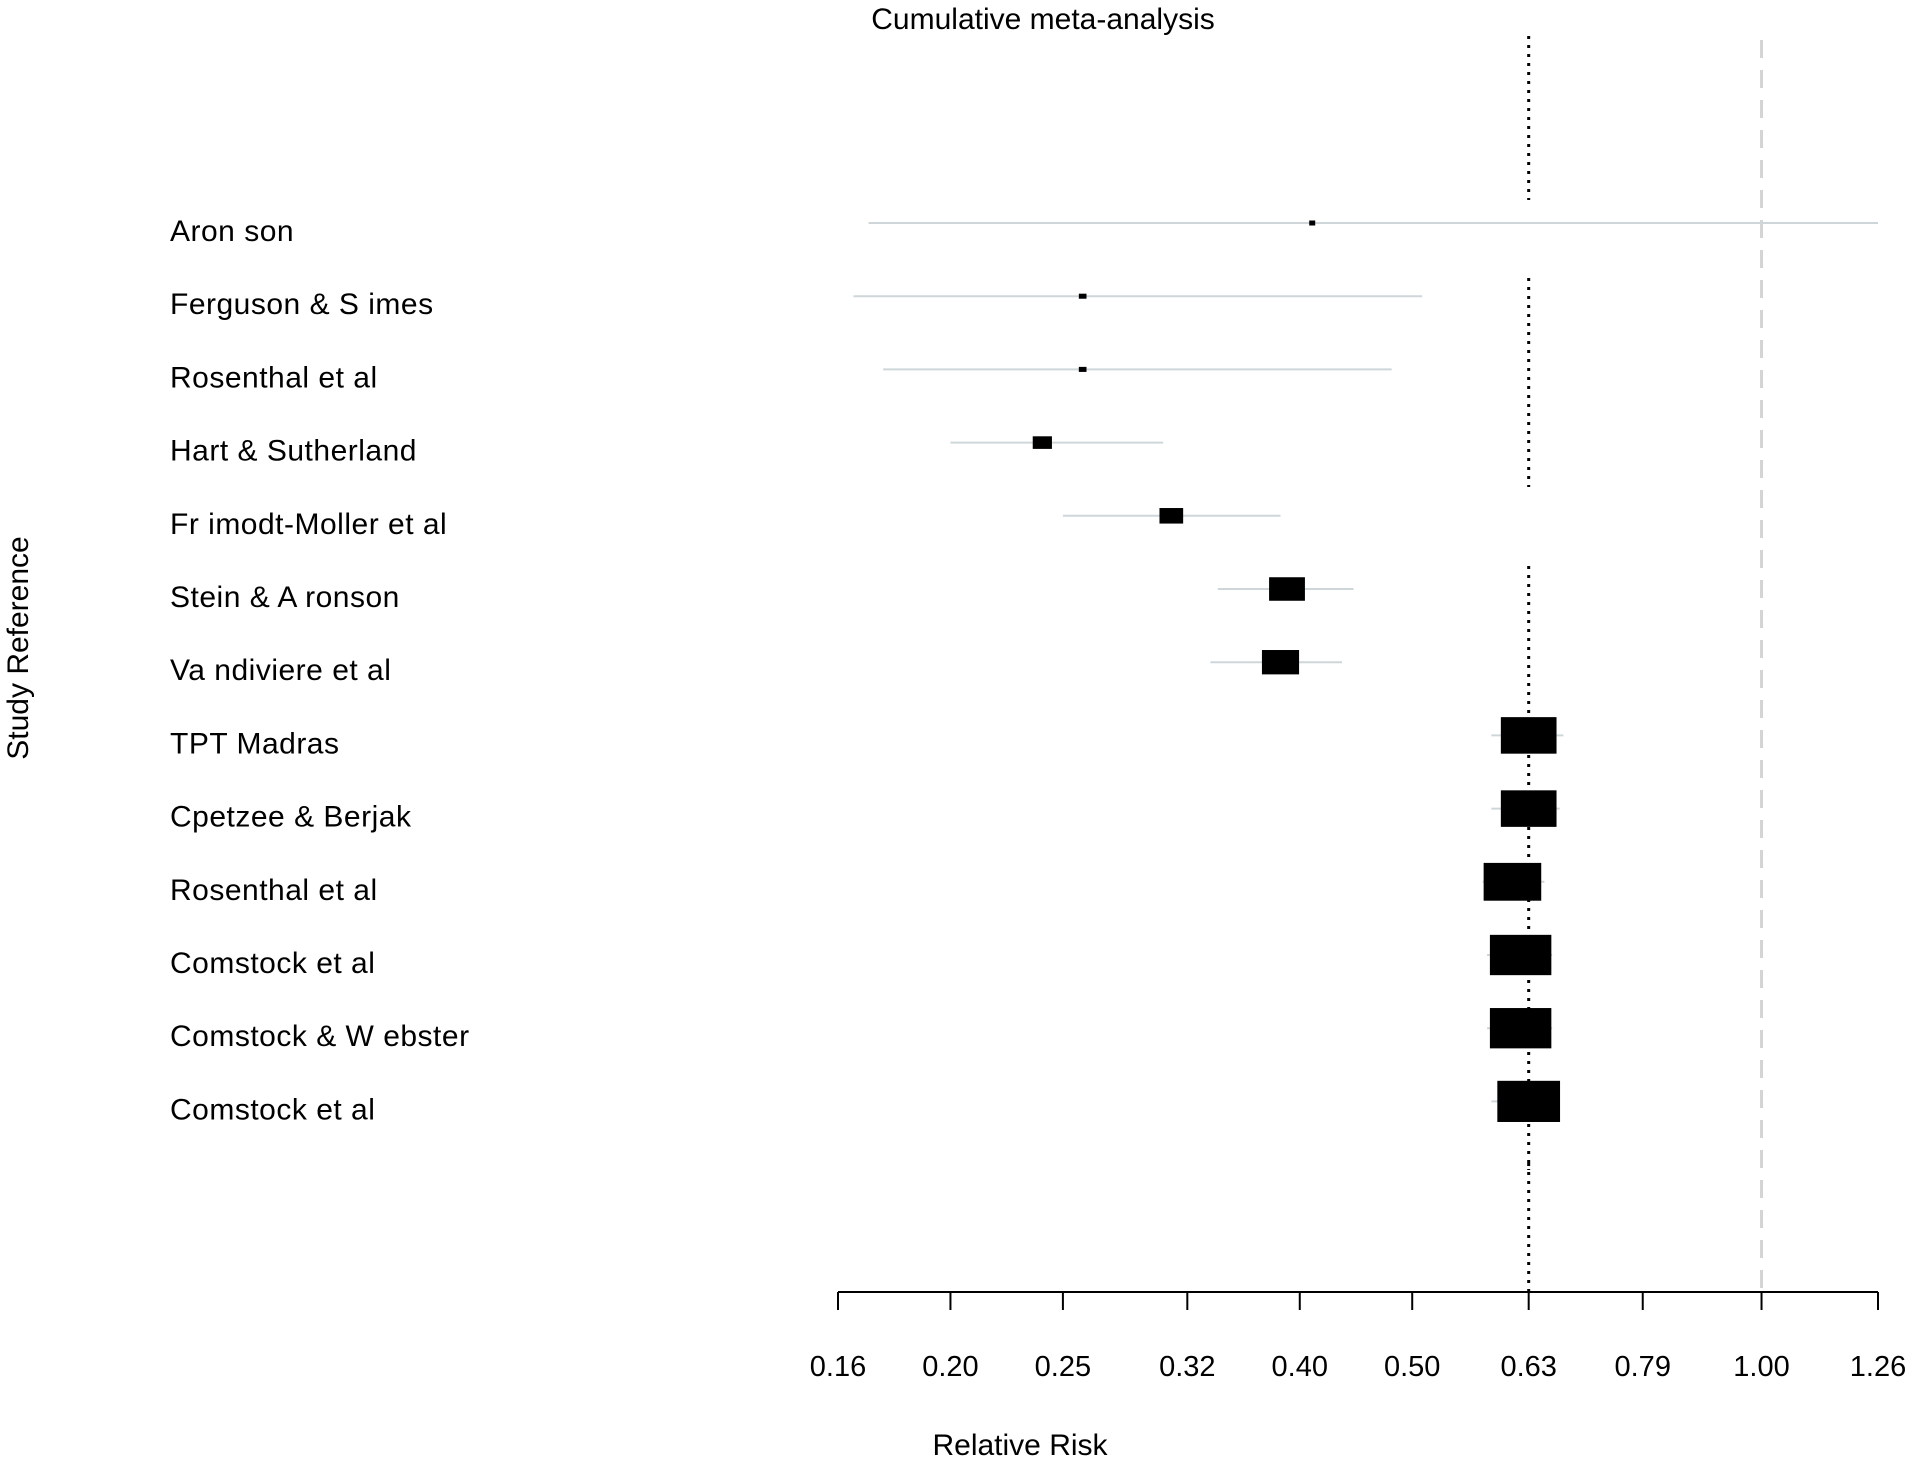 The width and height of the screenshot is (1911, 1467). Describe the element at coordinates (255, 743) in the screenshot. I see `study-label: TPT Madras` at that location.